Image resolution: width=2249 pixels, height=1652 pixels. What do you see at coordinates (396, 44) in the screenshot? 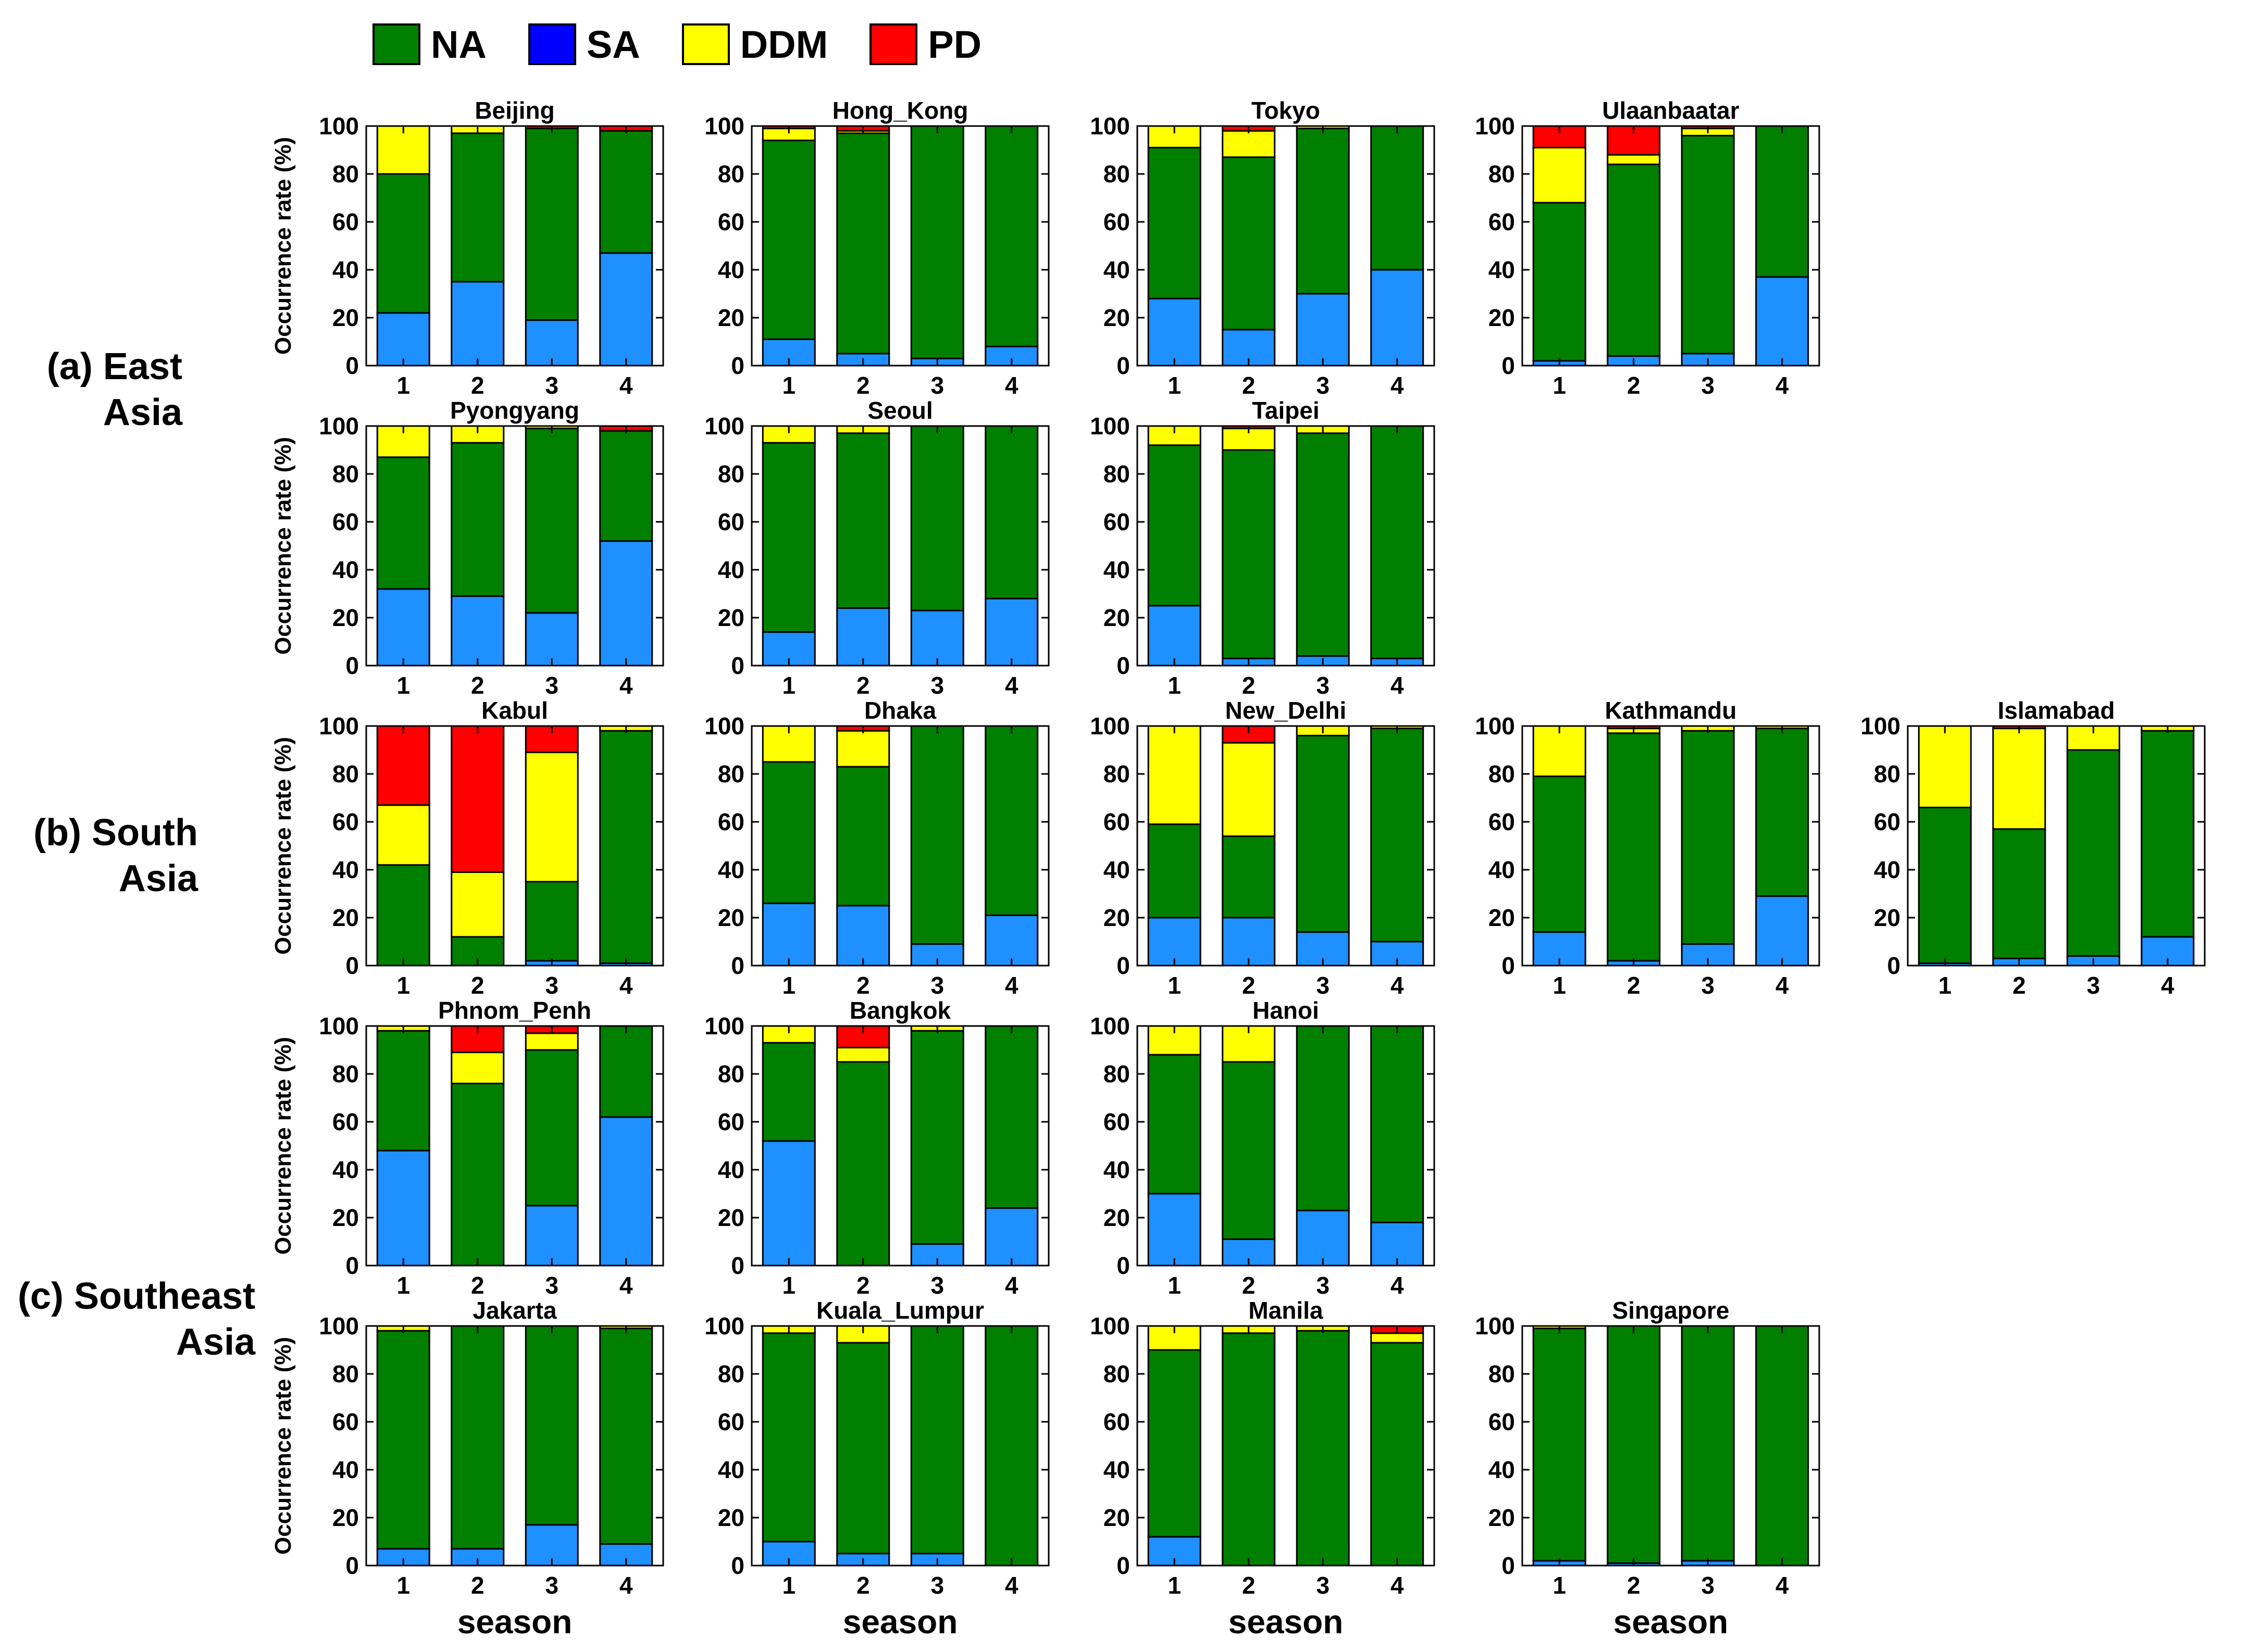
I see `legend-swatch-na` at bounding box center [396, 44].